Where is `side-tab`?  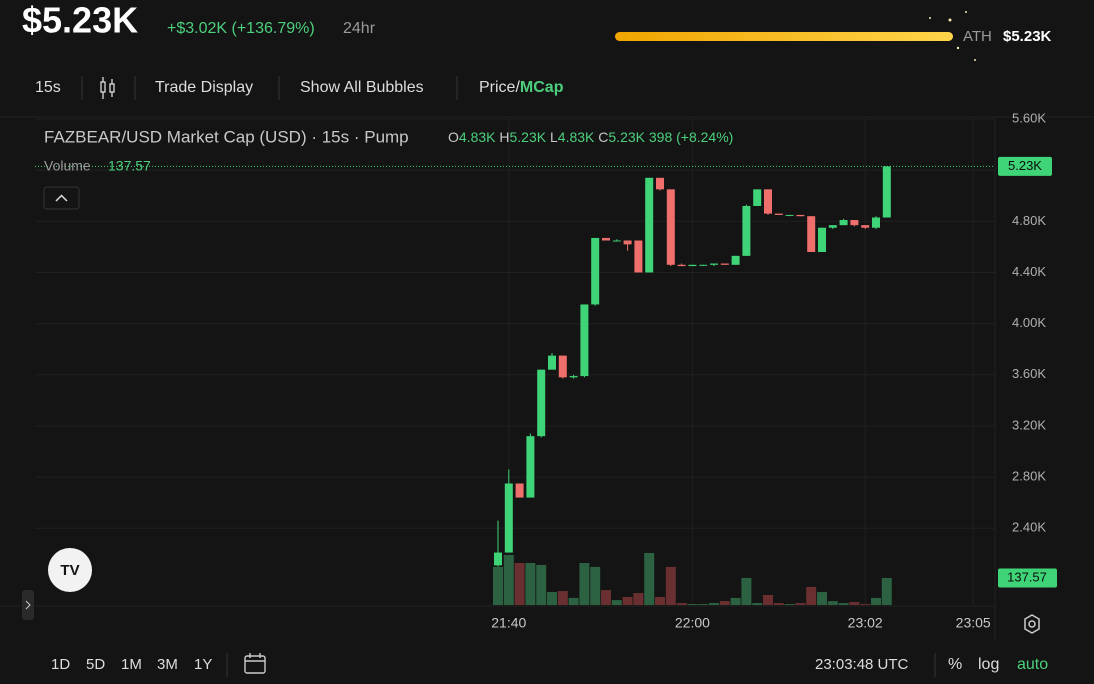
side-tab is located at coordinates (28, 605).